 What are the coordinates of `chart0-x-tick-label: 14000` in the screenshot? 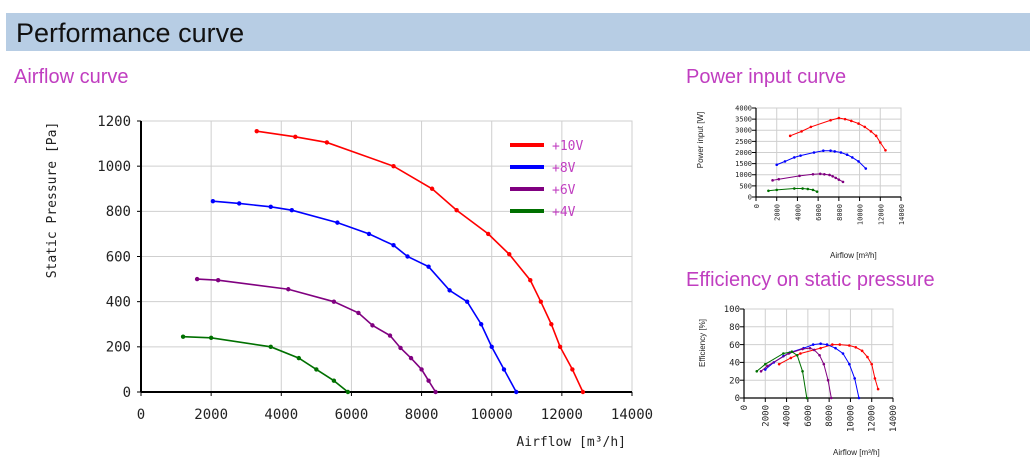 It's located at (632, 415).